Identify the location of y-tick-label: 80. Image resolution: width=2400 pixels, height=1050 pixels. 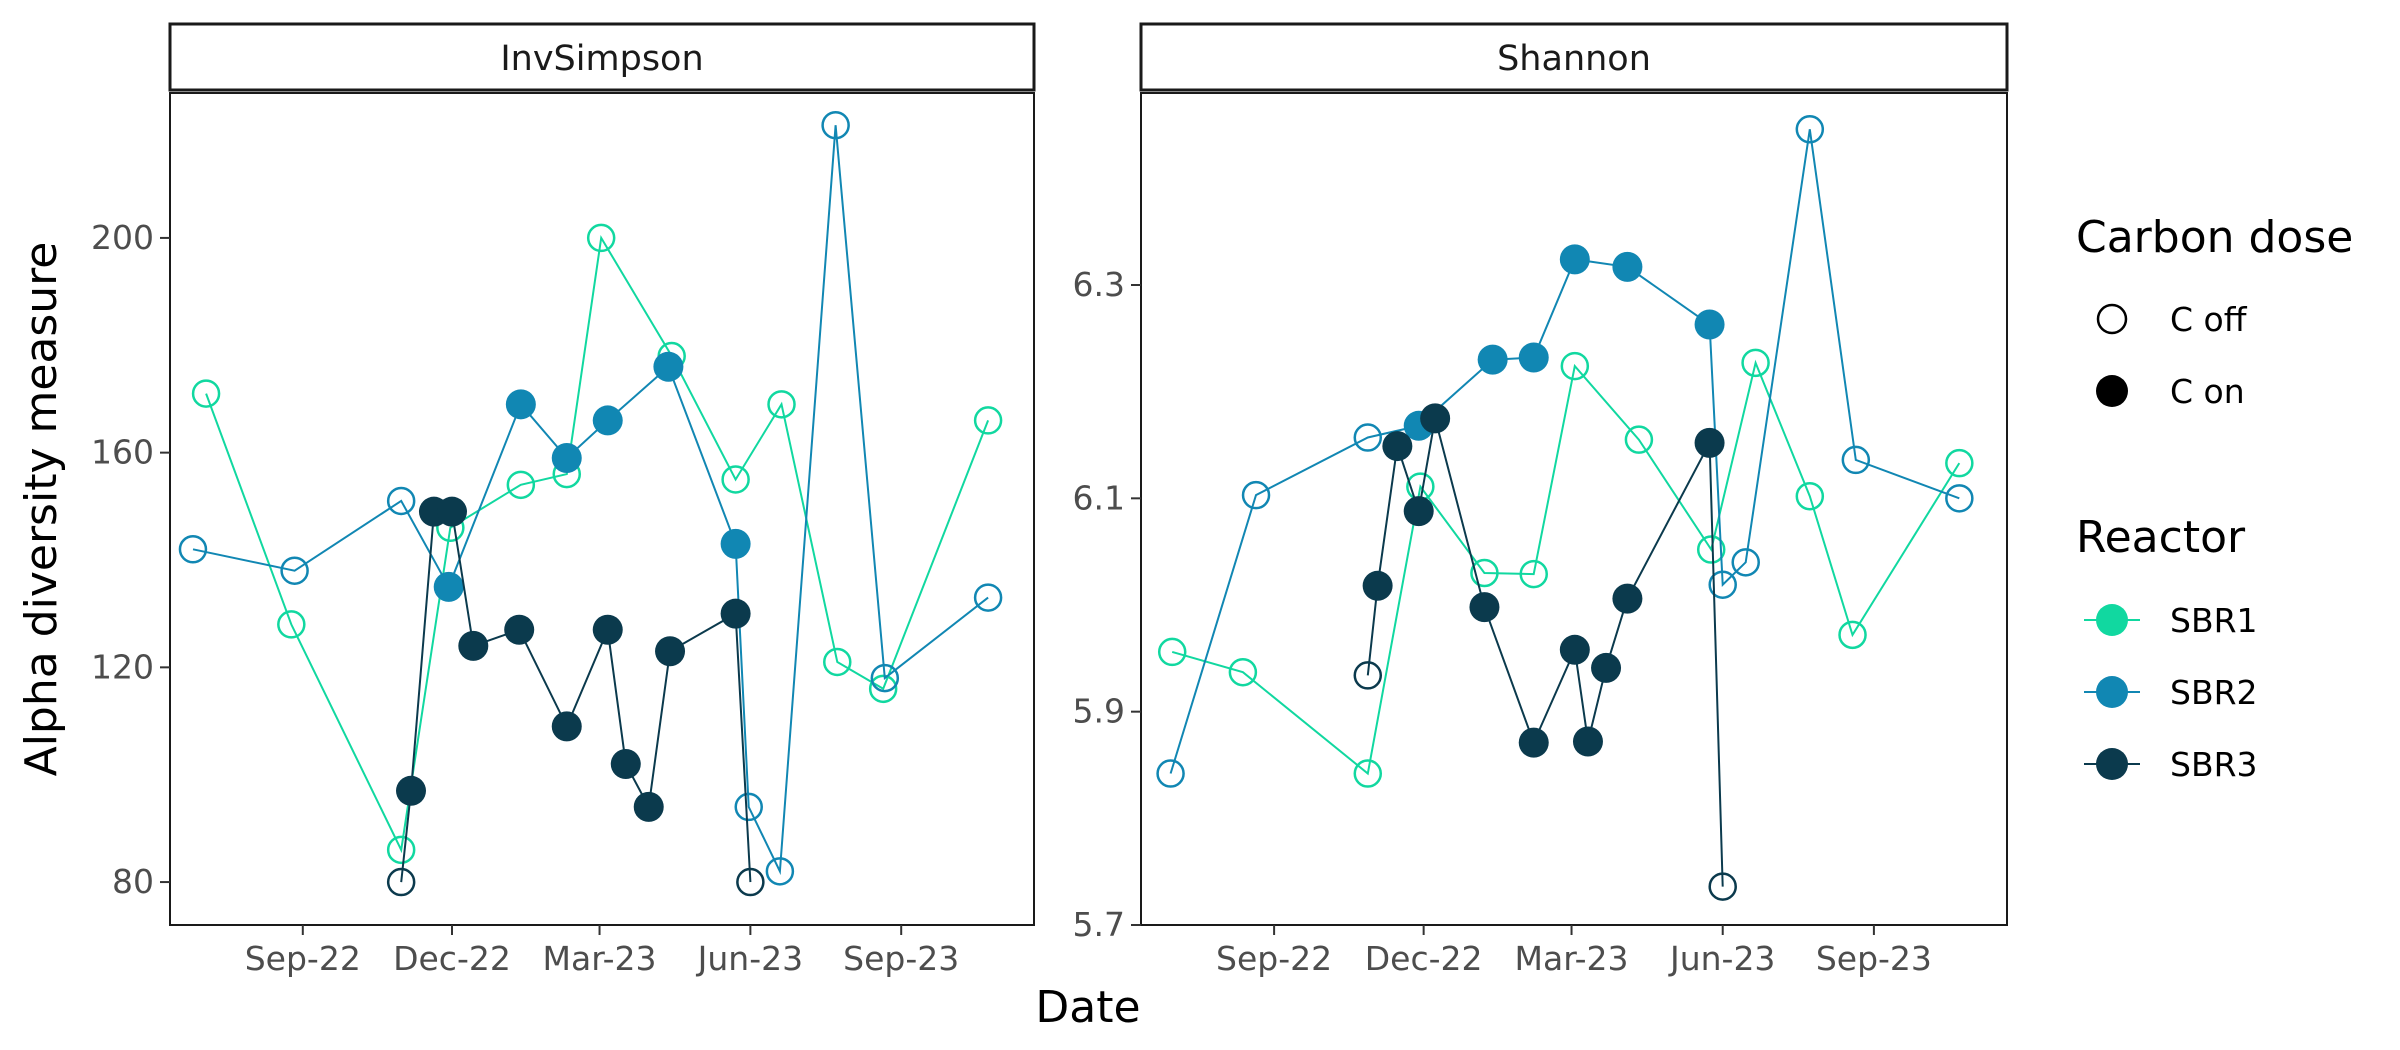
(133, 881).